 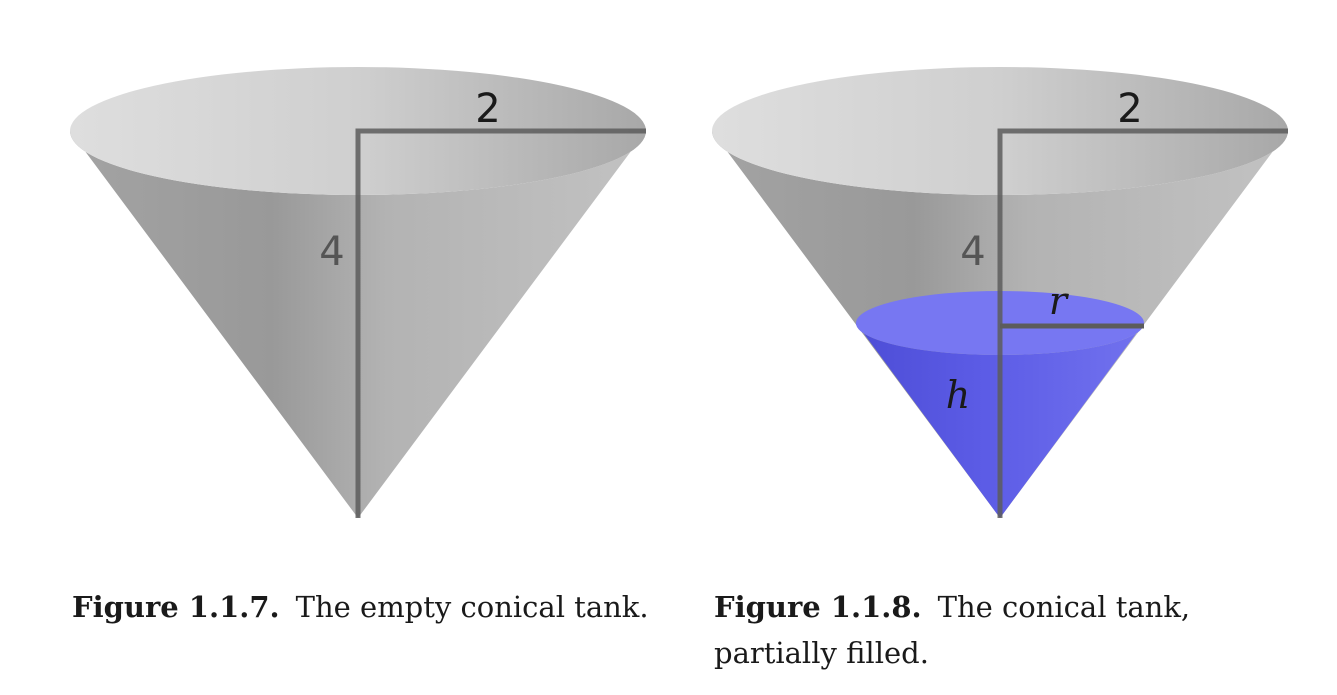 I want to click on figure-caption: Figure 1.1.7. The empty conical tank., so click(x=367, y=607).